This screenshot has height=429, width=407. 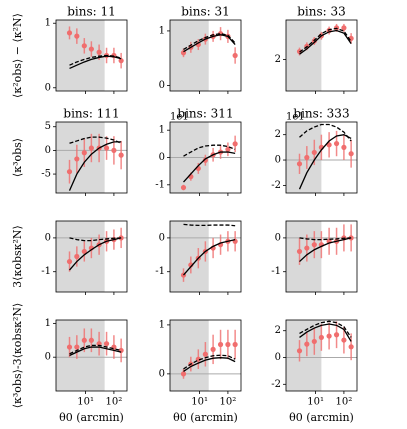 What do you see at coordinates (46, 174) in the screenshot?
I see `y-tick-label: -5` at bounding box center [46, 174].